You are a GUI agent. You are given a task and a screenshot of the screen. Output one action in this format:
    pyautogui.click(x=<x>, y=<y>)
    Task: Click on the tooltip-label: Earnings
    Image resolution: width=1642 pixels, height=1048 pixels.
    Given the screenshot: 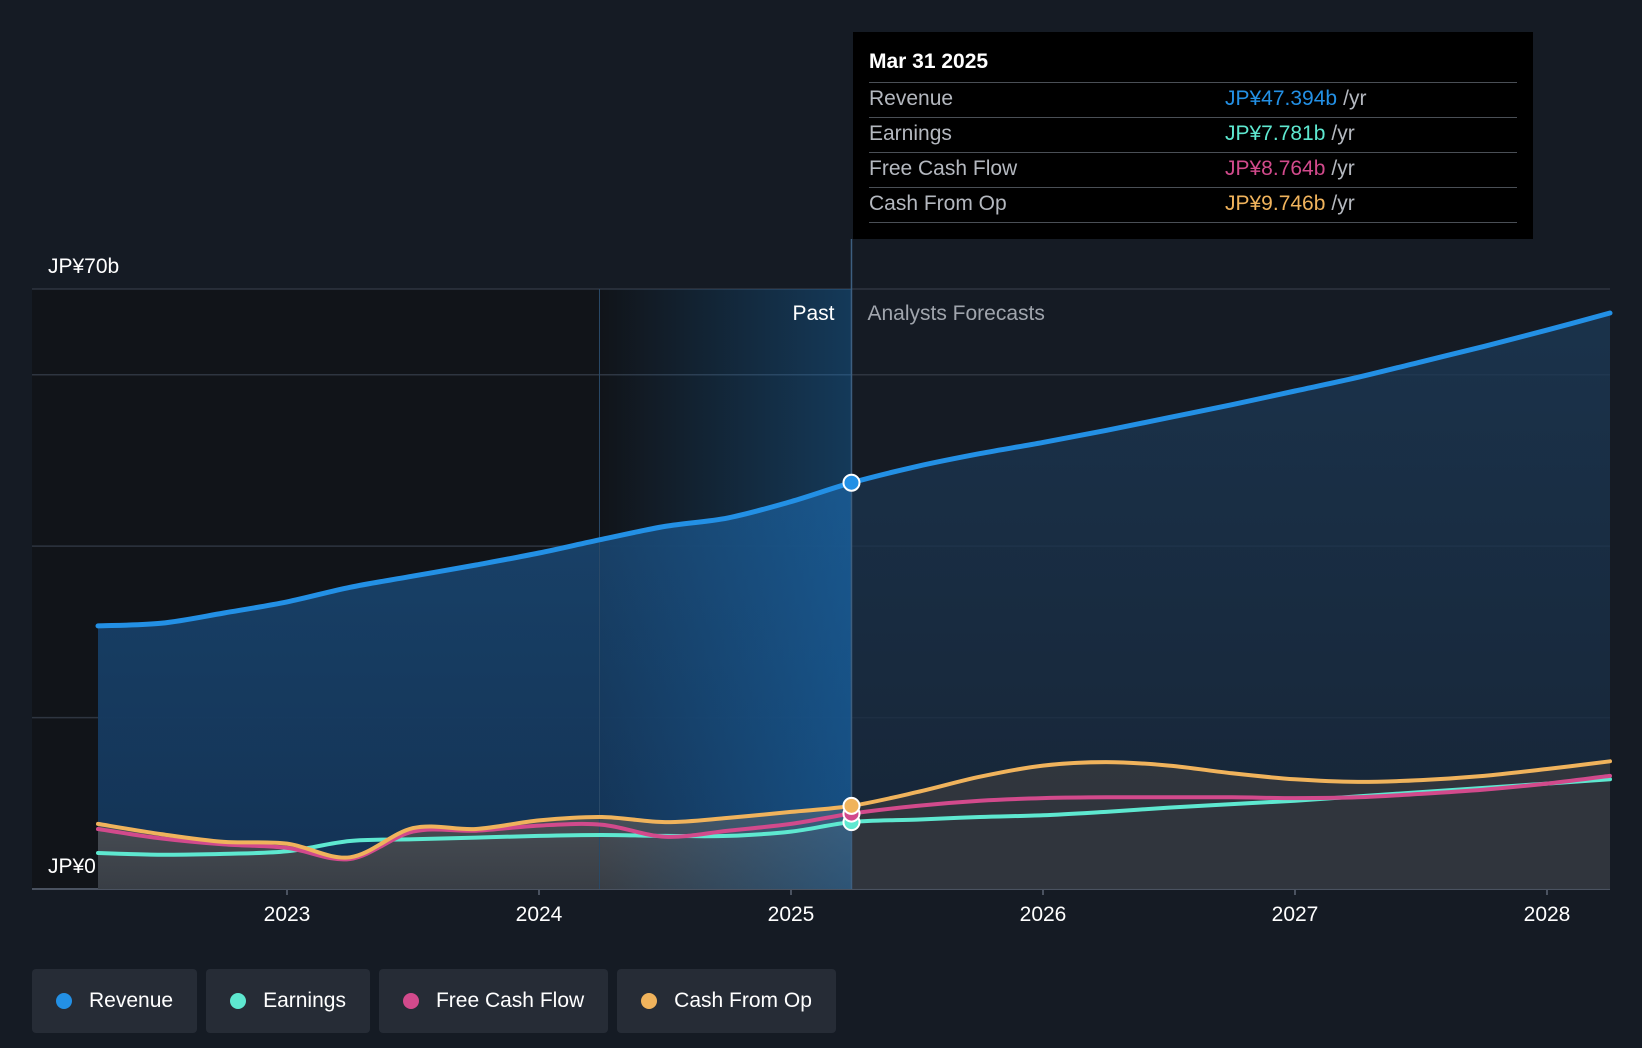 What is the action you would take?
    pyautogui.click(x=910, y=133)
    